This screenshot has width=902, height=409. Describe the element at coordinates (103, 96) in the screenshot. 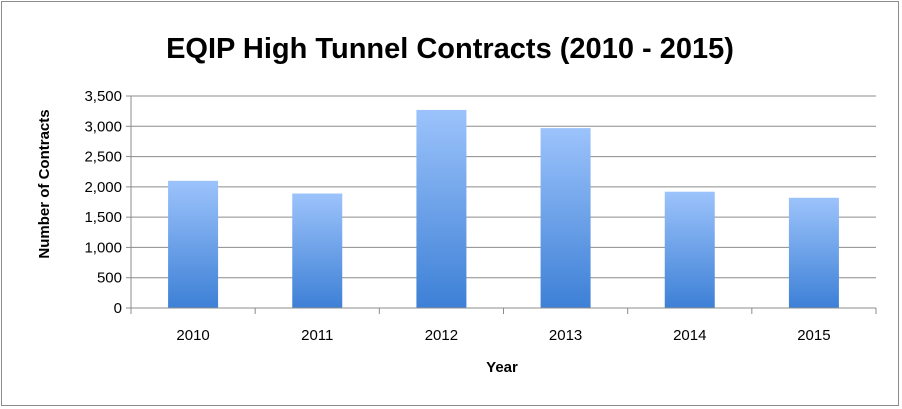

I see `y-tick-label: 3,500` at that location.